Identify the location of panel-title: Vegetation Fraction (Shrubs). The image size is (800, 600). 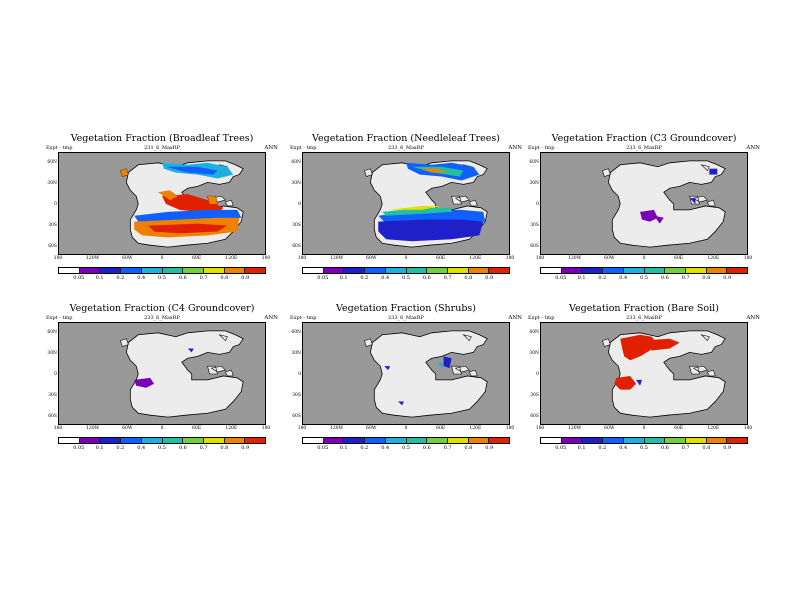
(406, 308).